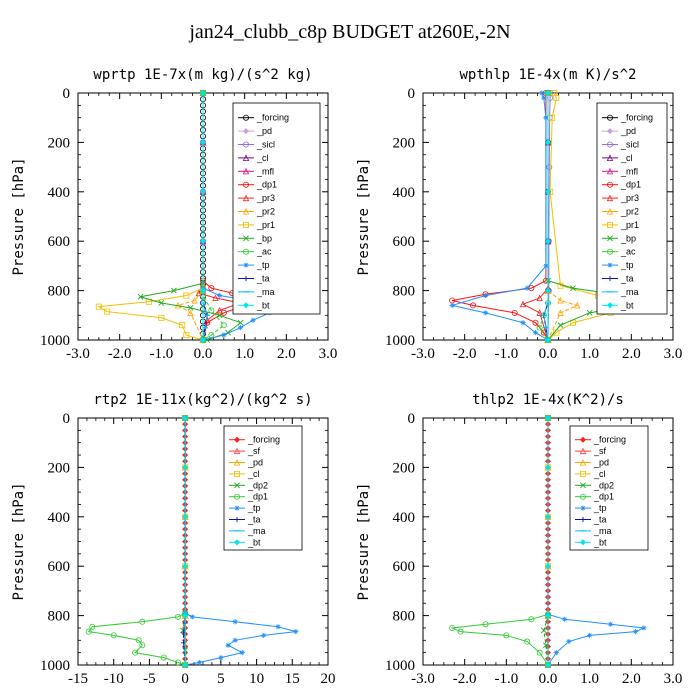  I want to click on legend-label: _pr2, so click(265, 212).